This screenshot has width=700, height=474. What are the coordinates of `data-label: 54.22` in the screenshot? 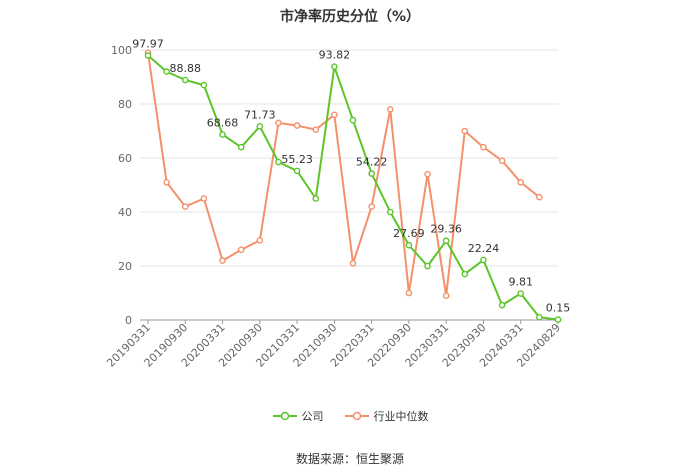 It's located at (372, 162).